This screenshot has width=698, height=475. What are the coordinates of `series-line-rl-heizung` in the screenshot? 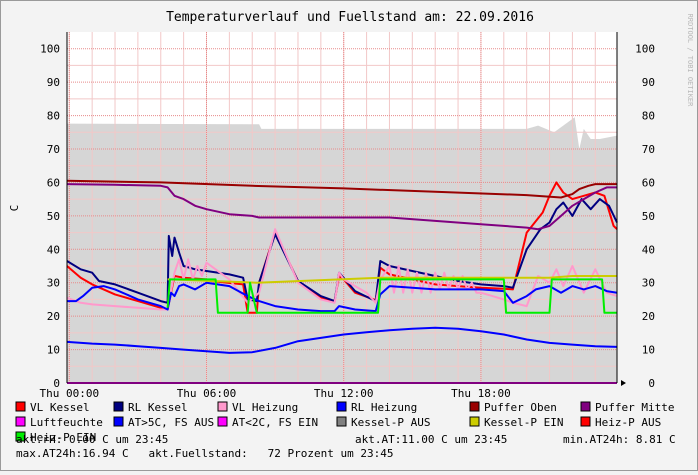 It's located at (342, 297).